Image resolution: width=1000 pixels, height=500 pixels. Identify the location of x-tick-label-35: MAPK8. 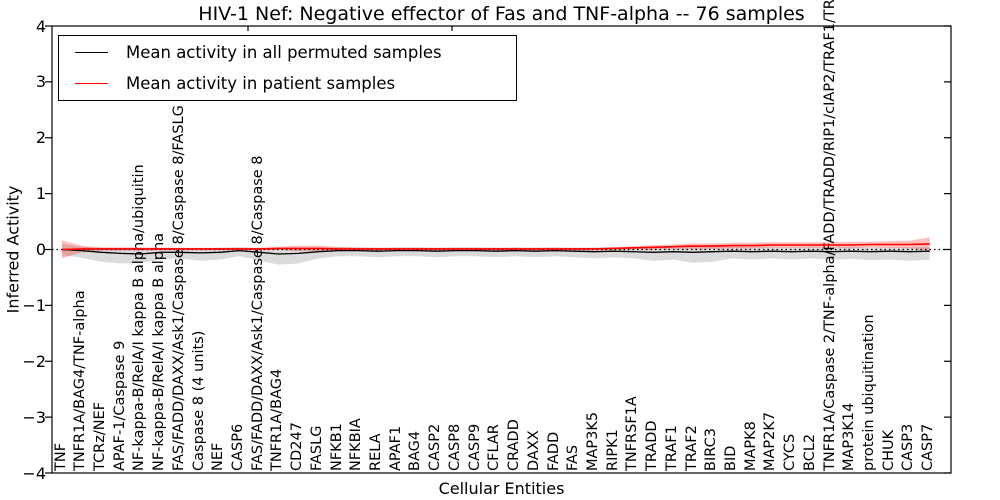
(750, 446).